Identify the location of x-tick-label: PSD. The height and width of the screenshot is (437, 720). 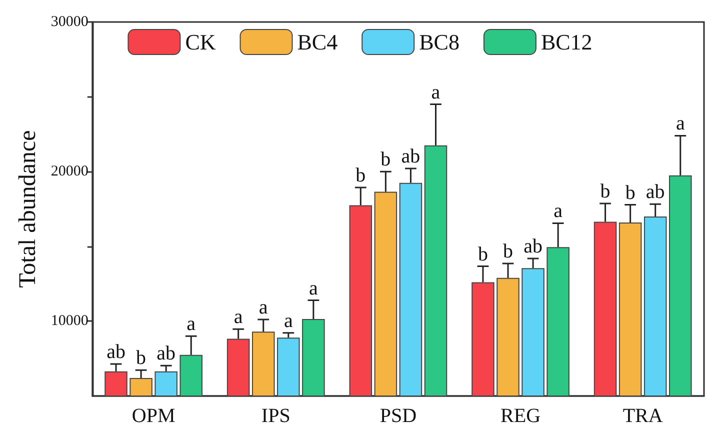
(398, 416).